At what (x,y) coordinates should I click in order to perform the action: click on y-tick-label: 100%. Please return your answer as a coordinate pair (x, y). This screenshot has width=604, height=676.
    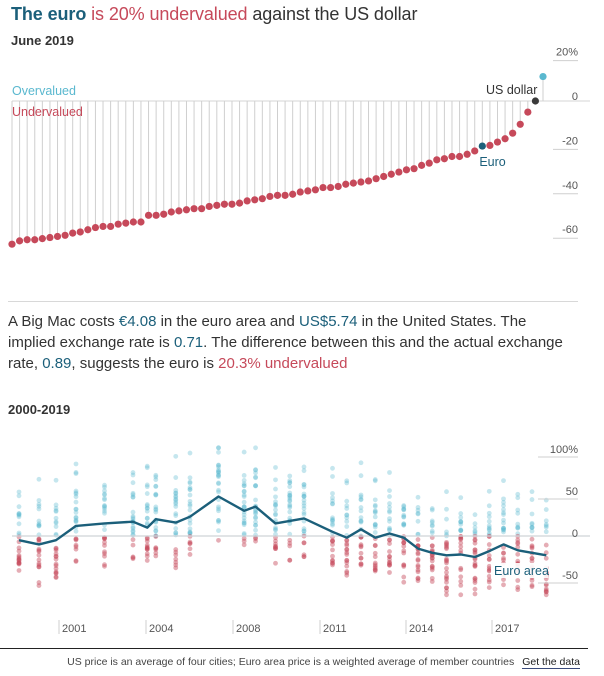
    Looking at the image, I should click on (564, 450).